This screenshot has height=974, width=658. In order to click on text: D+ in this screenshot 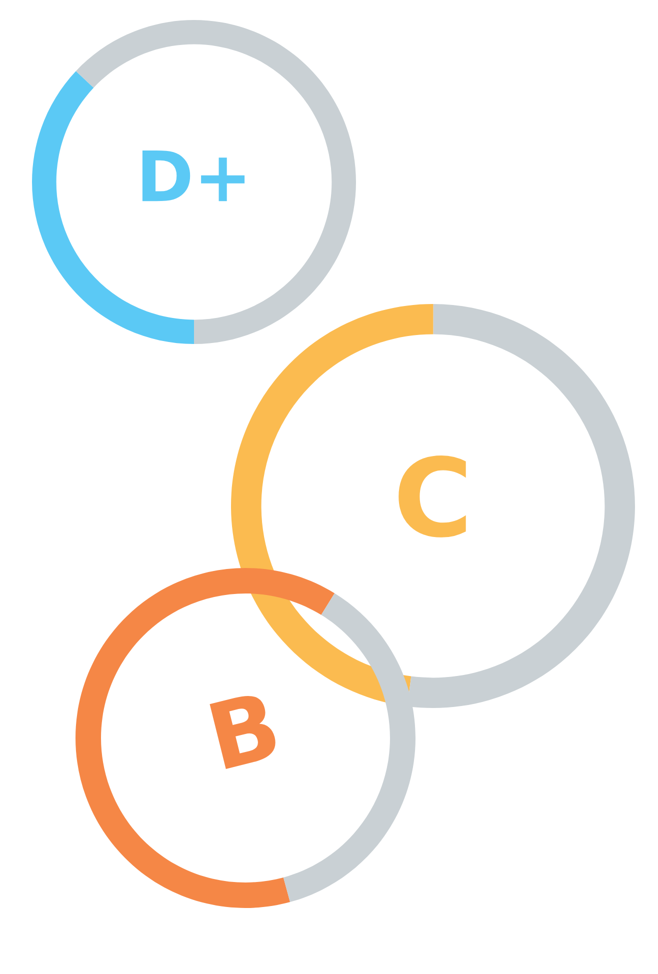, I will do `click(193, 176)`.